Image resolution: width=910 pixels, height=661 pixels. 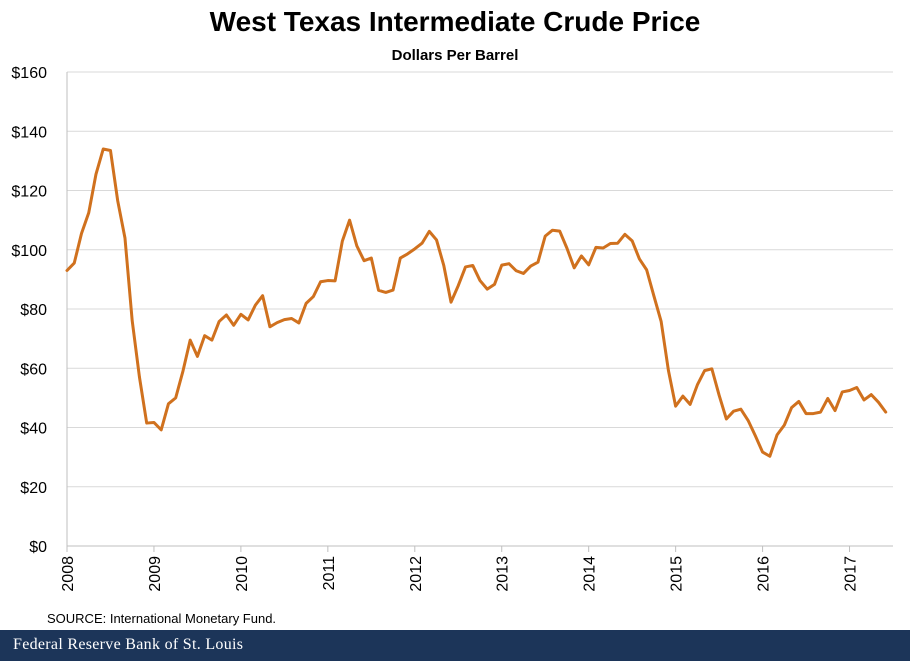 I want to click on y-tick-label: $0, so click(x=38, y=547).